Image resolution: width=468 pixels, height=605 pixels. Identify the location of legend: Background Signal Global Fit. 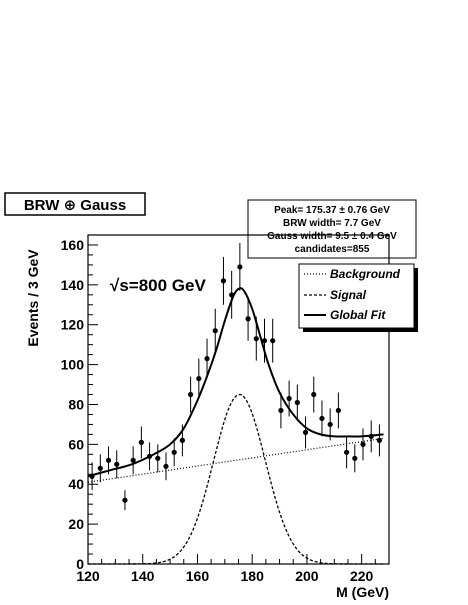
(358, 297).